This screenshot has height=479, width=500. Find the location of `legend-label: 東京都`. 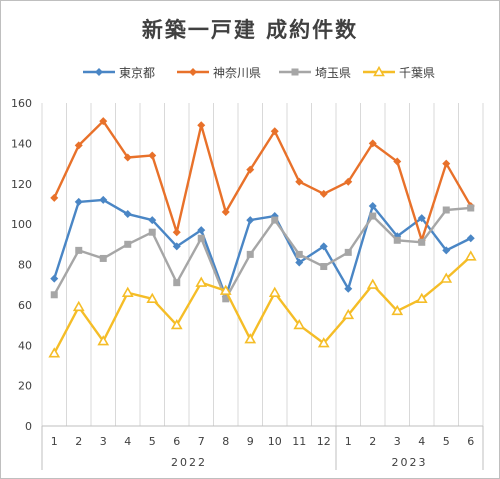

legend-label: 東京都 is located at coordinates (137, 72).